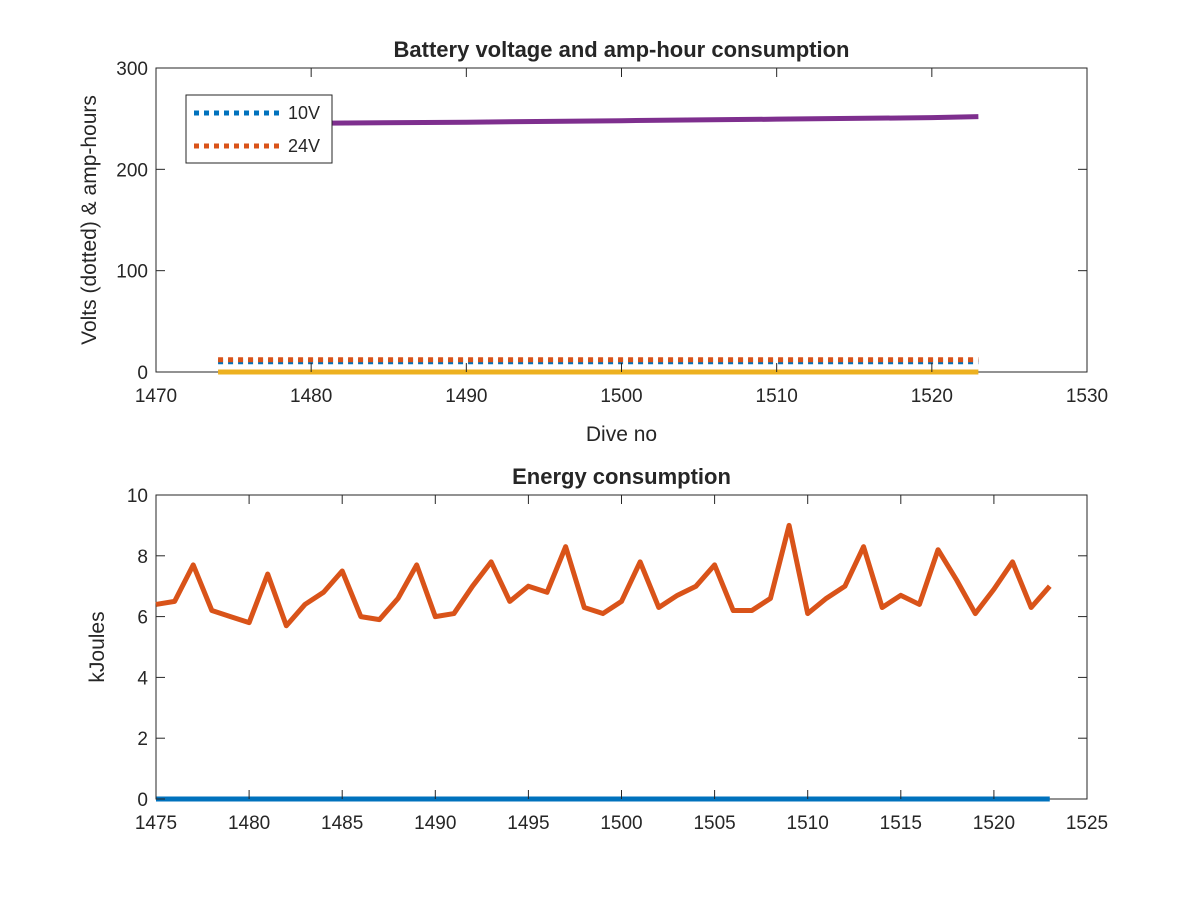  Describe the element at coordinates (156, 396) in the screenshot. I see `x-tick-label: 1470` at that location.